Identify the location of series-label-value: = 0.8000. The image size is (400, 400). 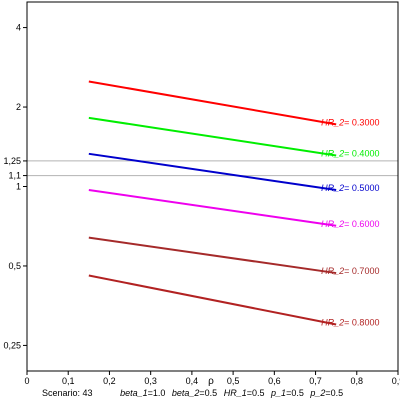
(361, 323).